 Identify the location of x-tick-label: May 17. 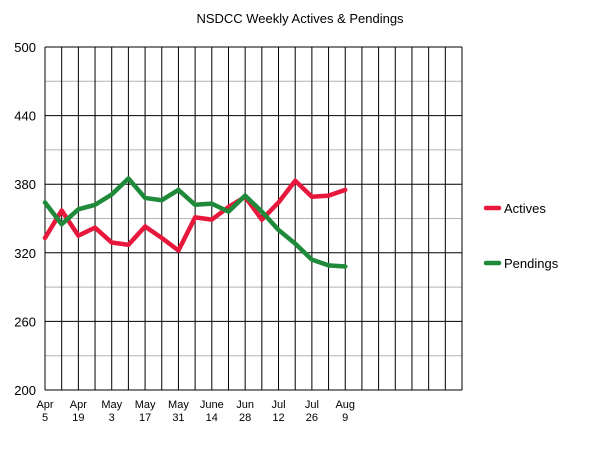
(145, 411).